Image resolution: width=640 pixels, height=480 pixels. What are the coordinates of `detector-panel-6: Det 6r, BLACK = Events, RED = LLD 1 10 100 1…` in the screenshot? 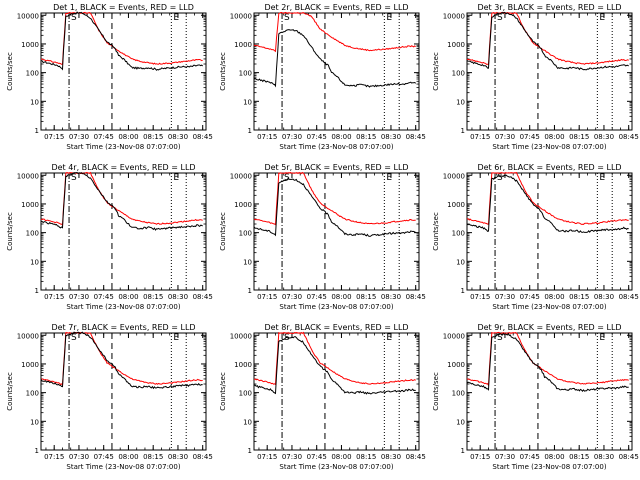 It's located at (535, 237).